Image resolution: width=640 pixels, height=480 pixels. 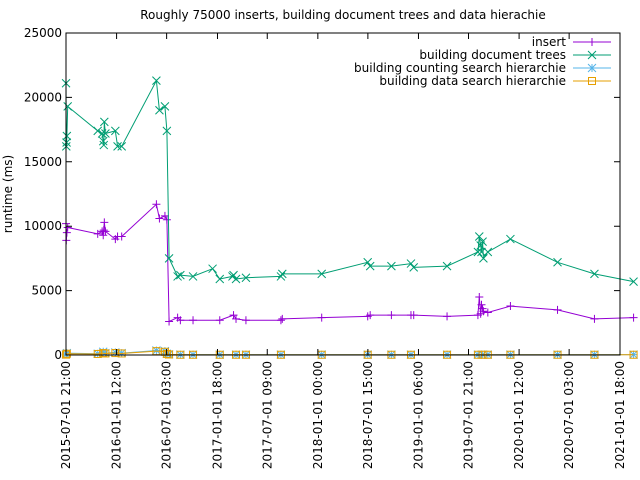 What do you see at coordinates (43, 33) in the screenshot?
I see `y-tick-label-5: 25000` at bounding box center [43, 33].